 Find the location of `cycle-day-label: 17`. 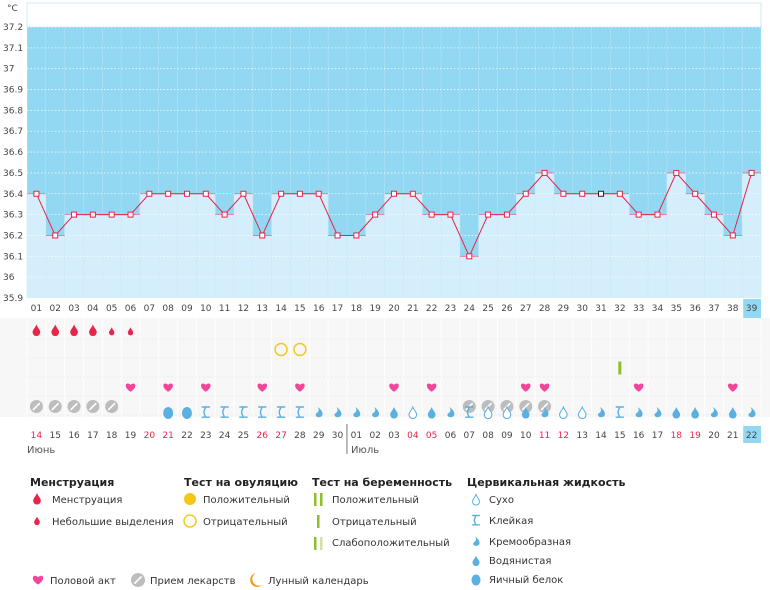

cycle-day-label: 17 is located at coordinates (337, 309).